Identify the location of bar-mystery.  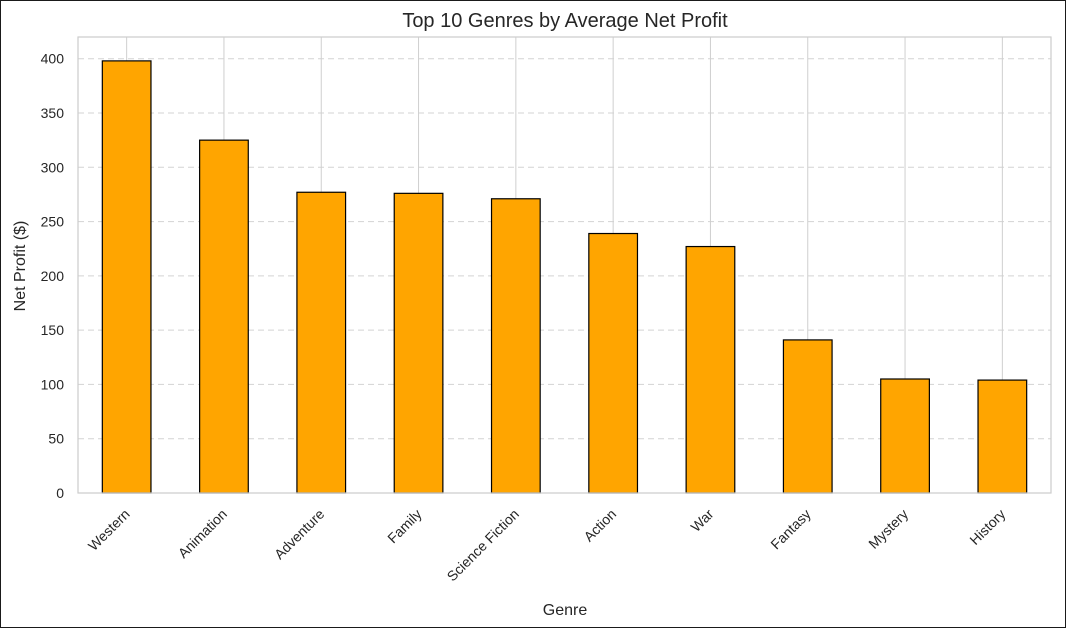
(905, 436).